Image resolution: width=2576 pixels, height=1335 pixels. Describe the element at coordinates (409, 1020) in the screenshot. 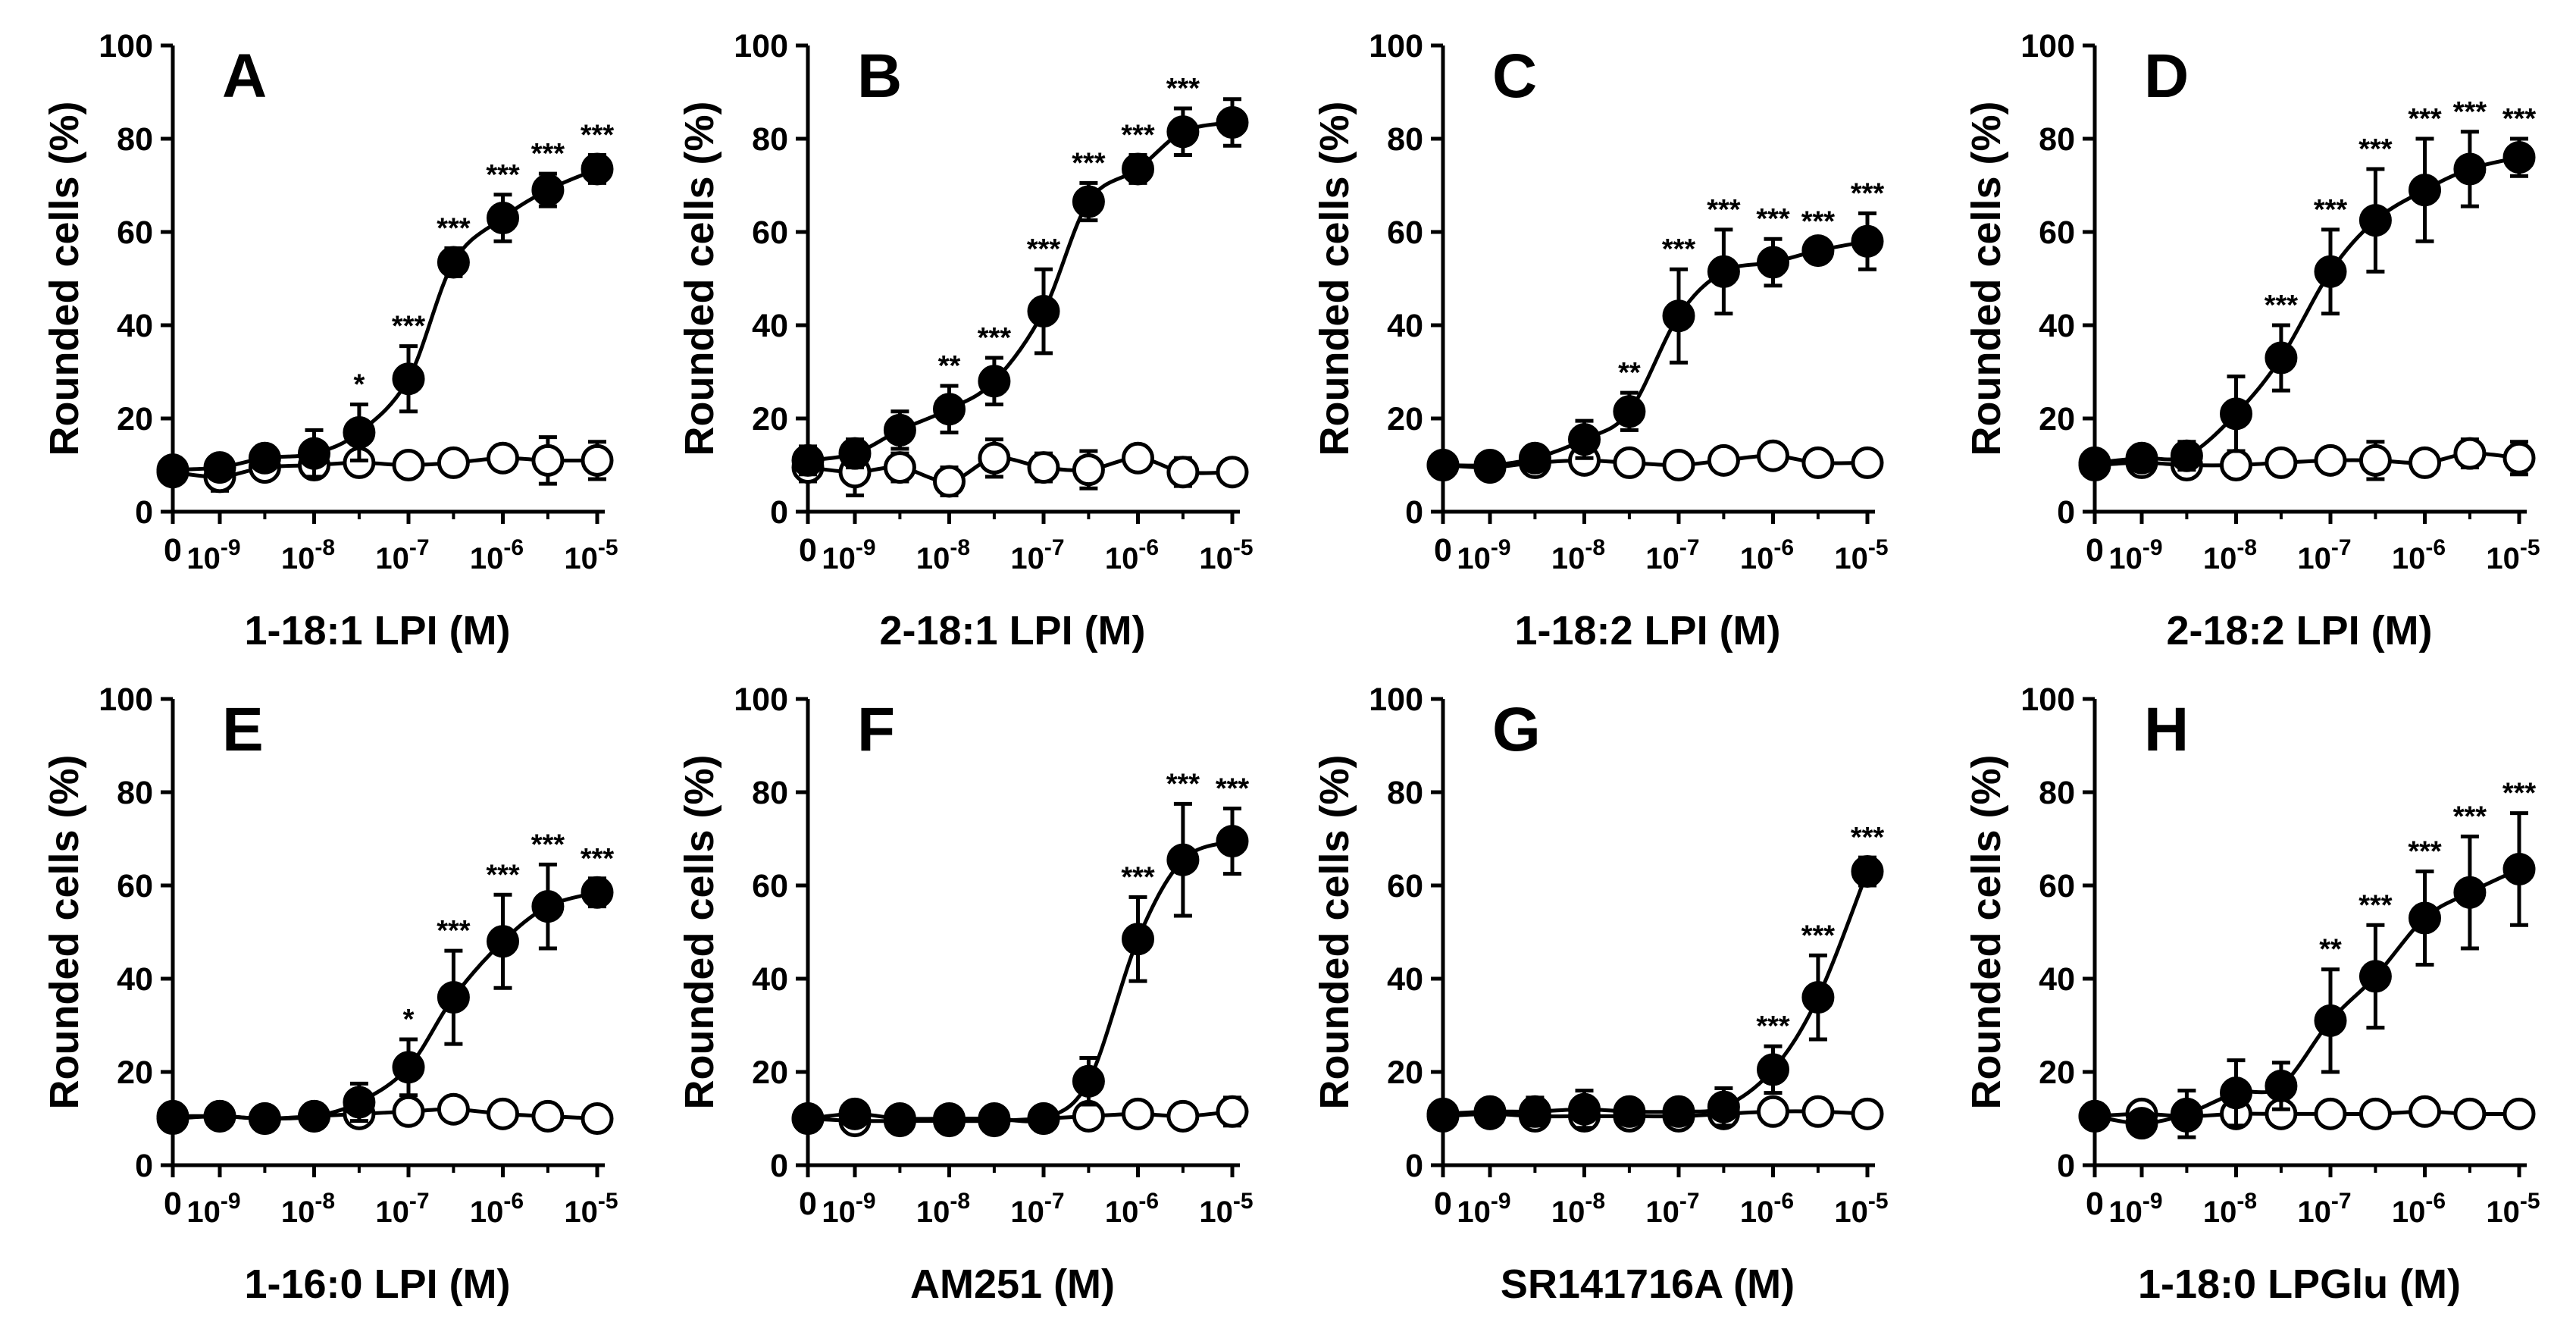

I see `significance-label: *` at that location.